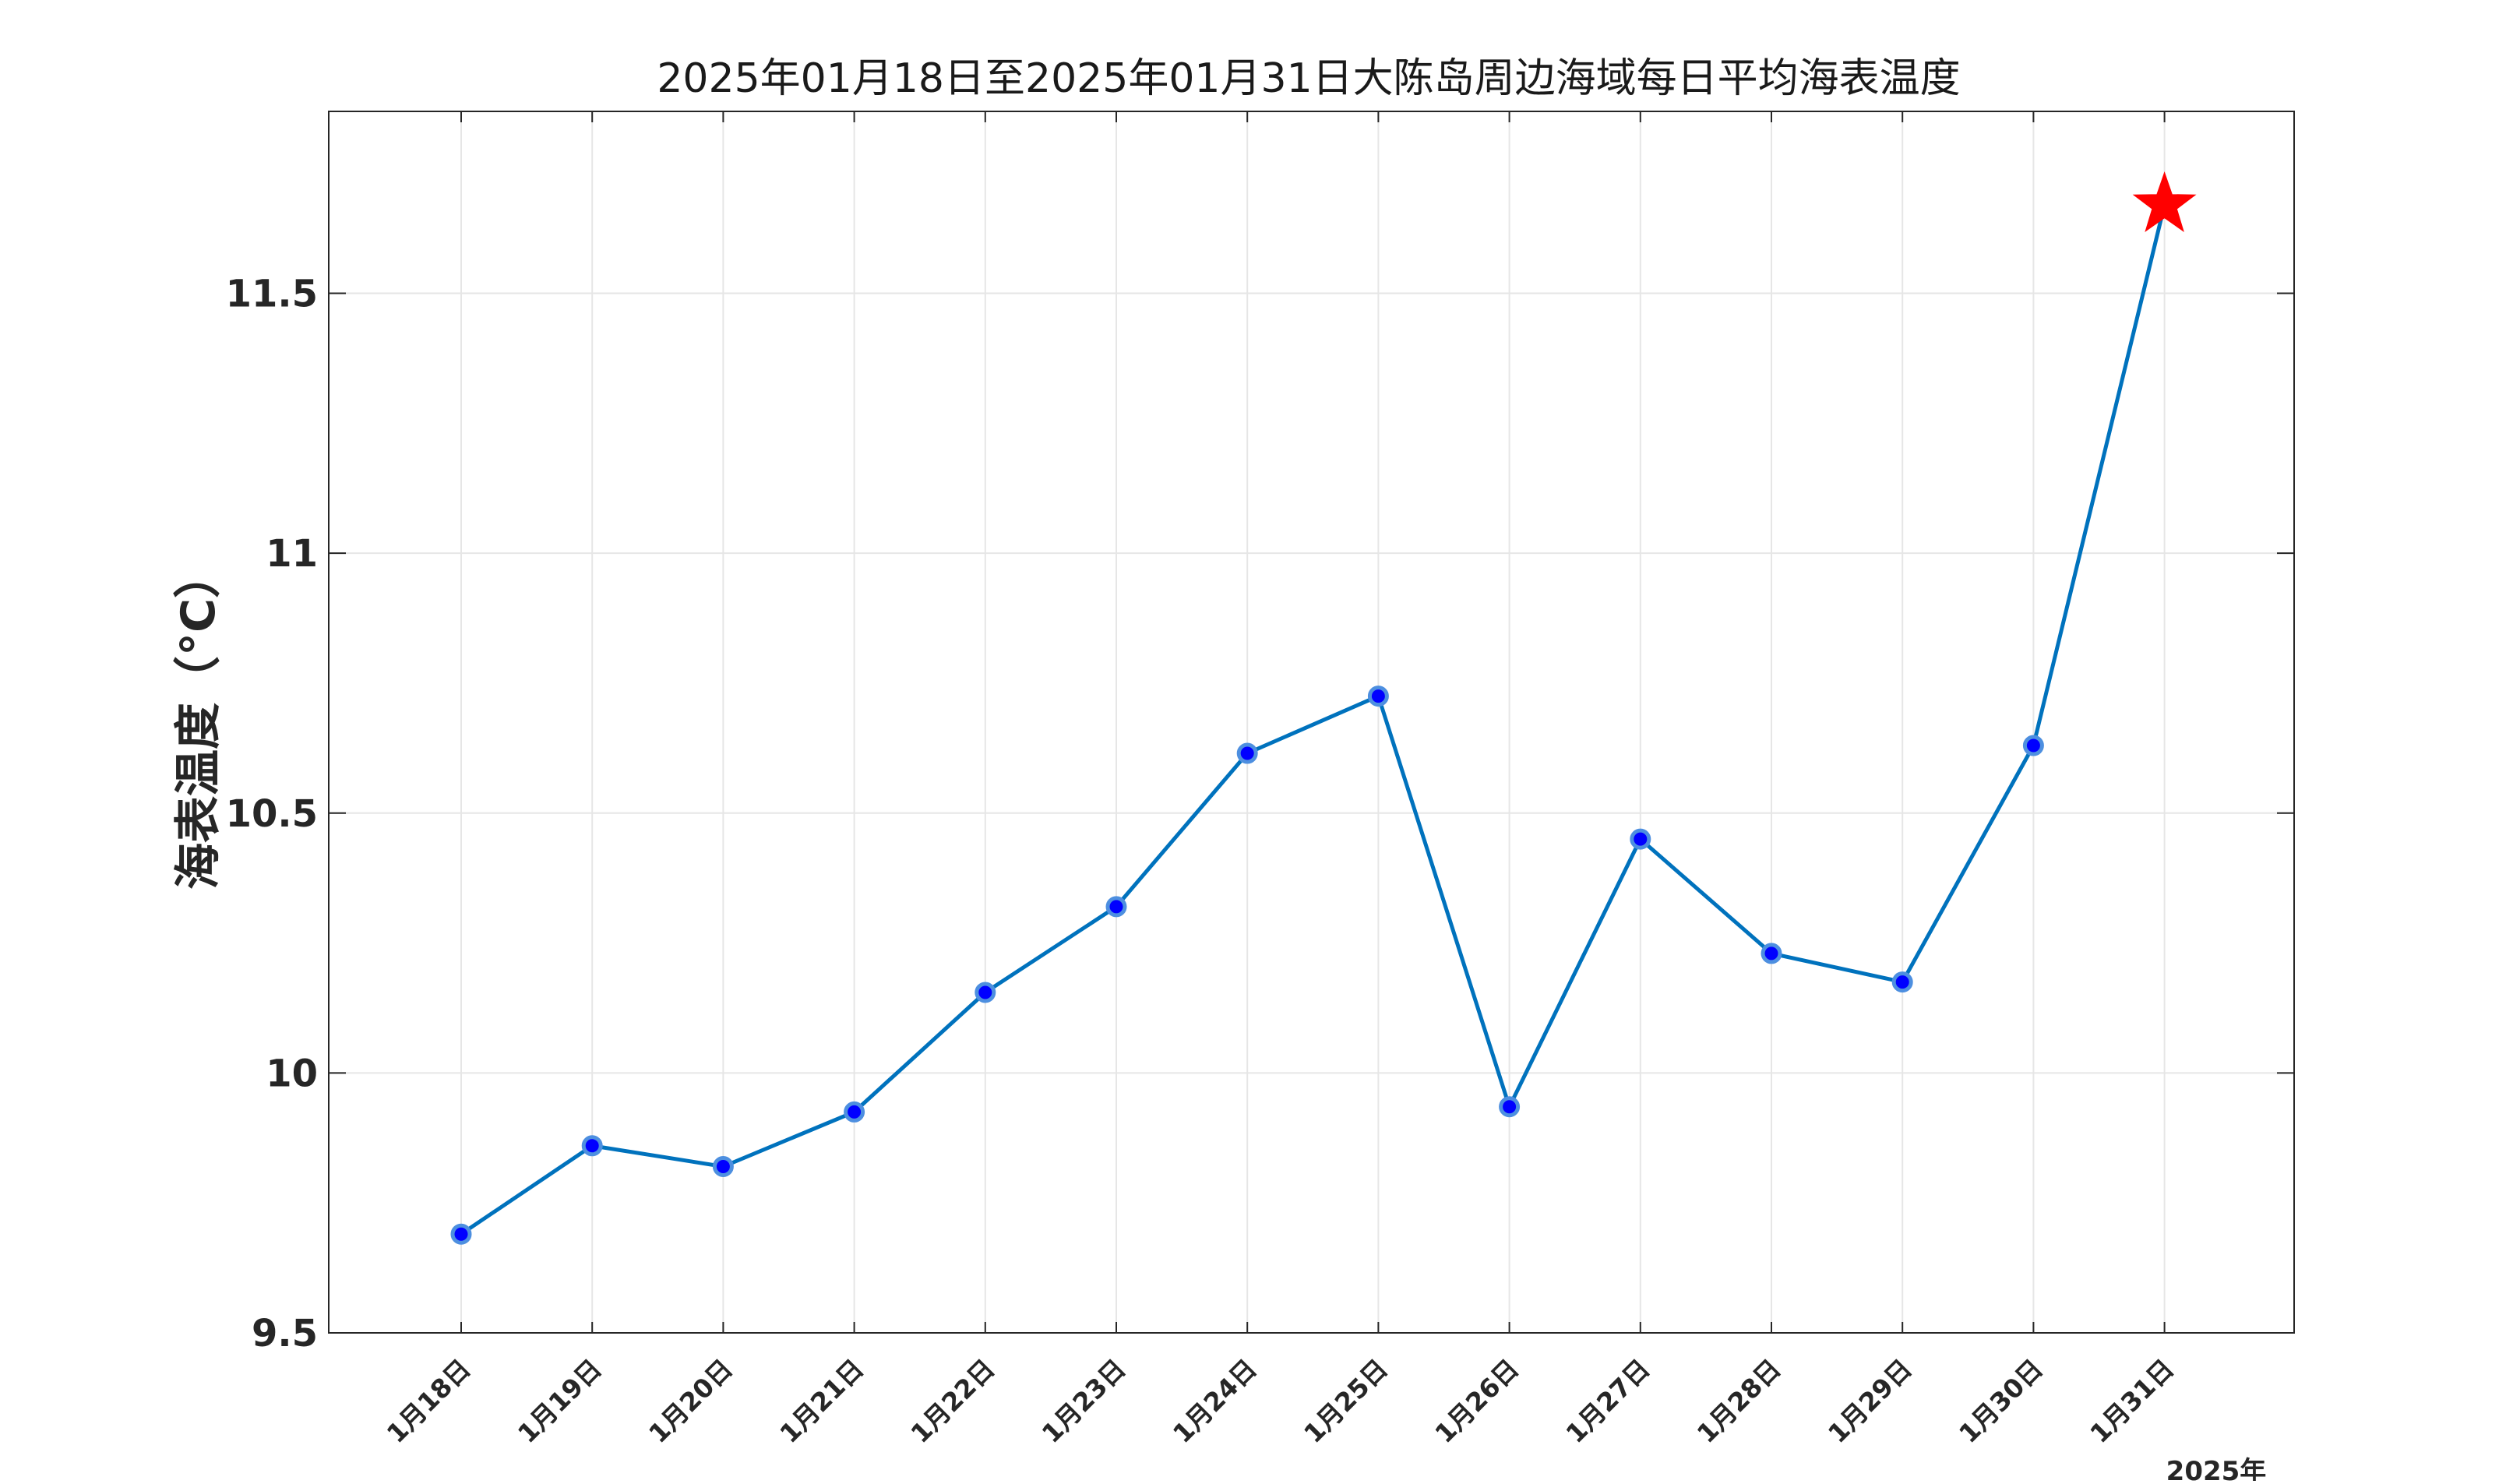 Image resolution: width=2506 pixels, height=1484 pixels. Describe the element at coordinates (2164, 201) in the screenshot. I see `data-point-star` at that location.